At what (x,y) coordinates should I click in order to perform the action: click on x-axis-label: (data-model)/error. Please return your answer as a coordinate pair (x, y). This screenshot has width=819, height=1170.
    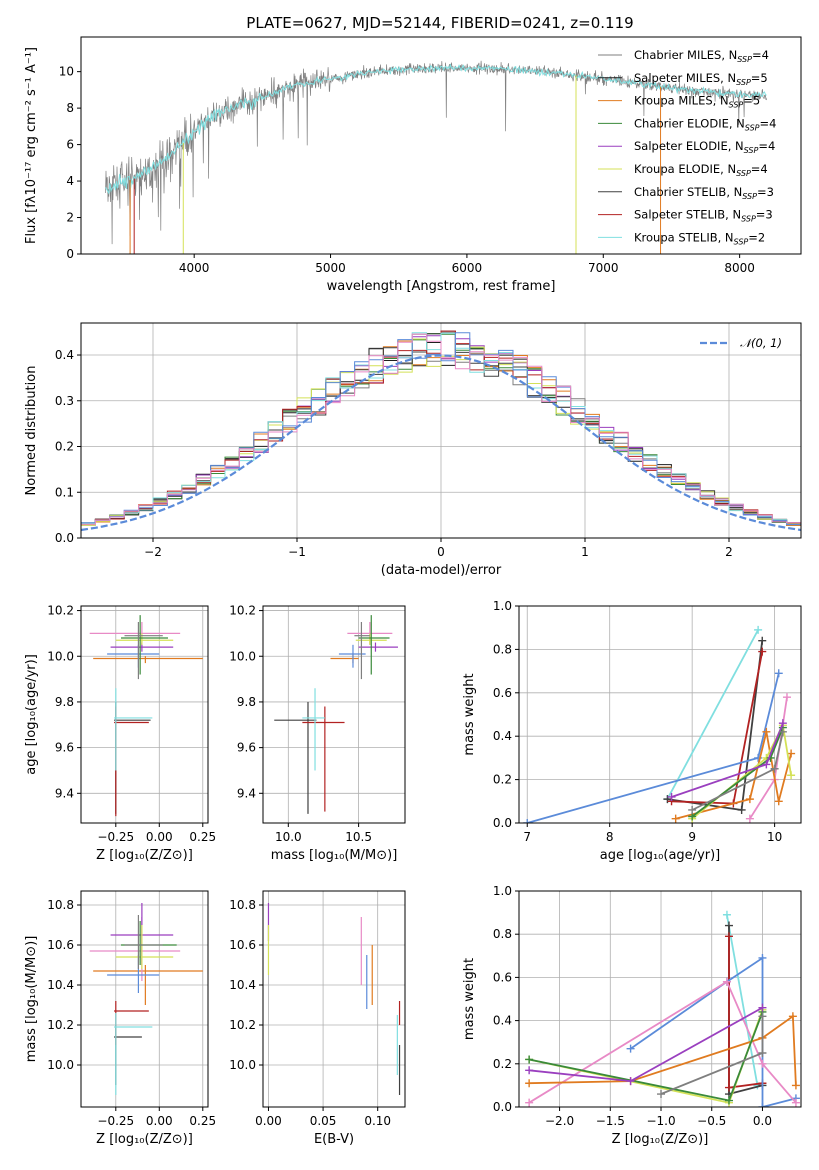
    Looking at the image, I should click on (441, 570).